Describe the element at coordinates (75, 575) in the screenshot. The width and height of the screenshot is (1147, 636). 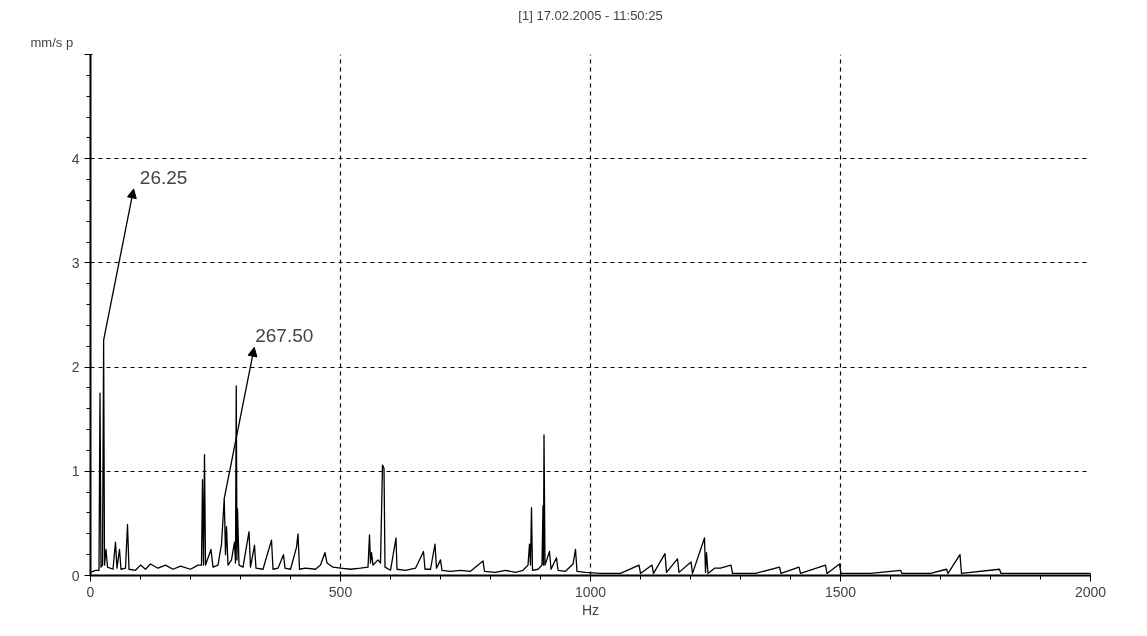
I see `y-tick-label: 0` at that location.